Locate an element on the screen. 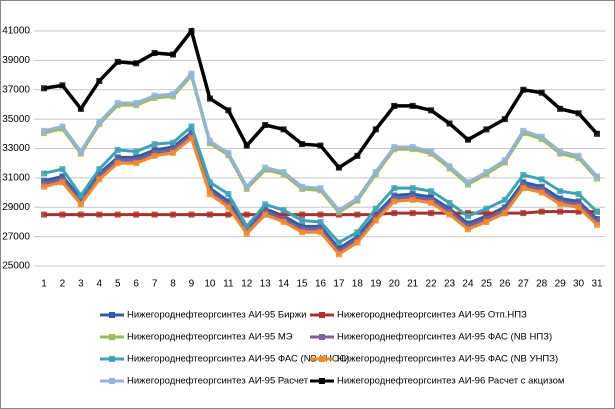 This screenshot has height=409, width=615. x-tick-label: 2 is located at coordinates (63, 284).